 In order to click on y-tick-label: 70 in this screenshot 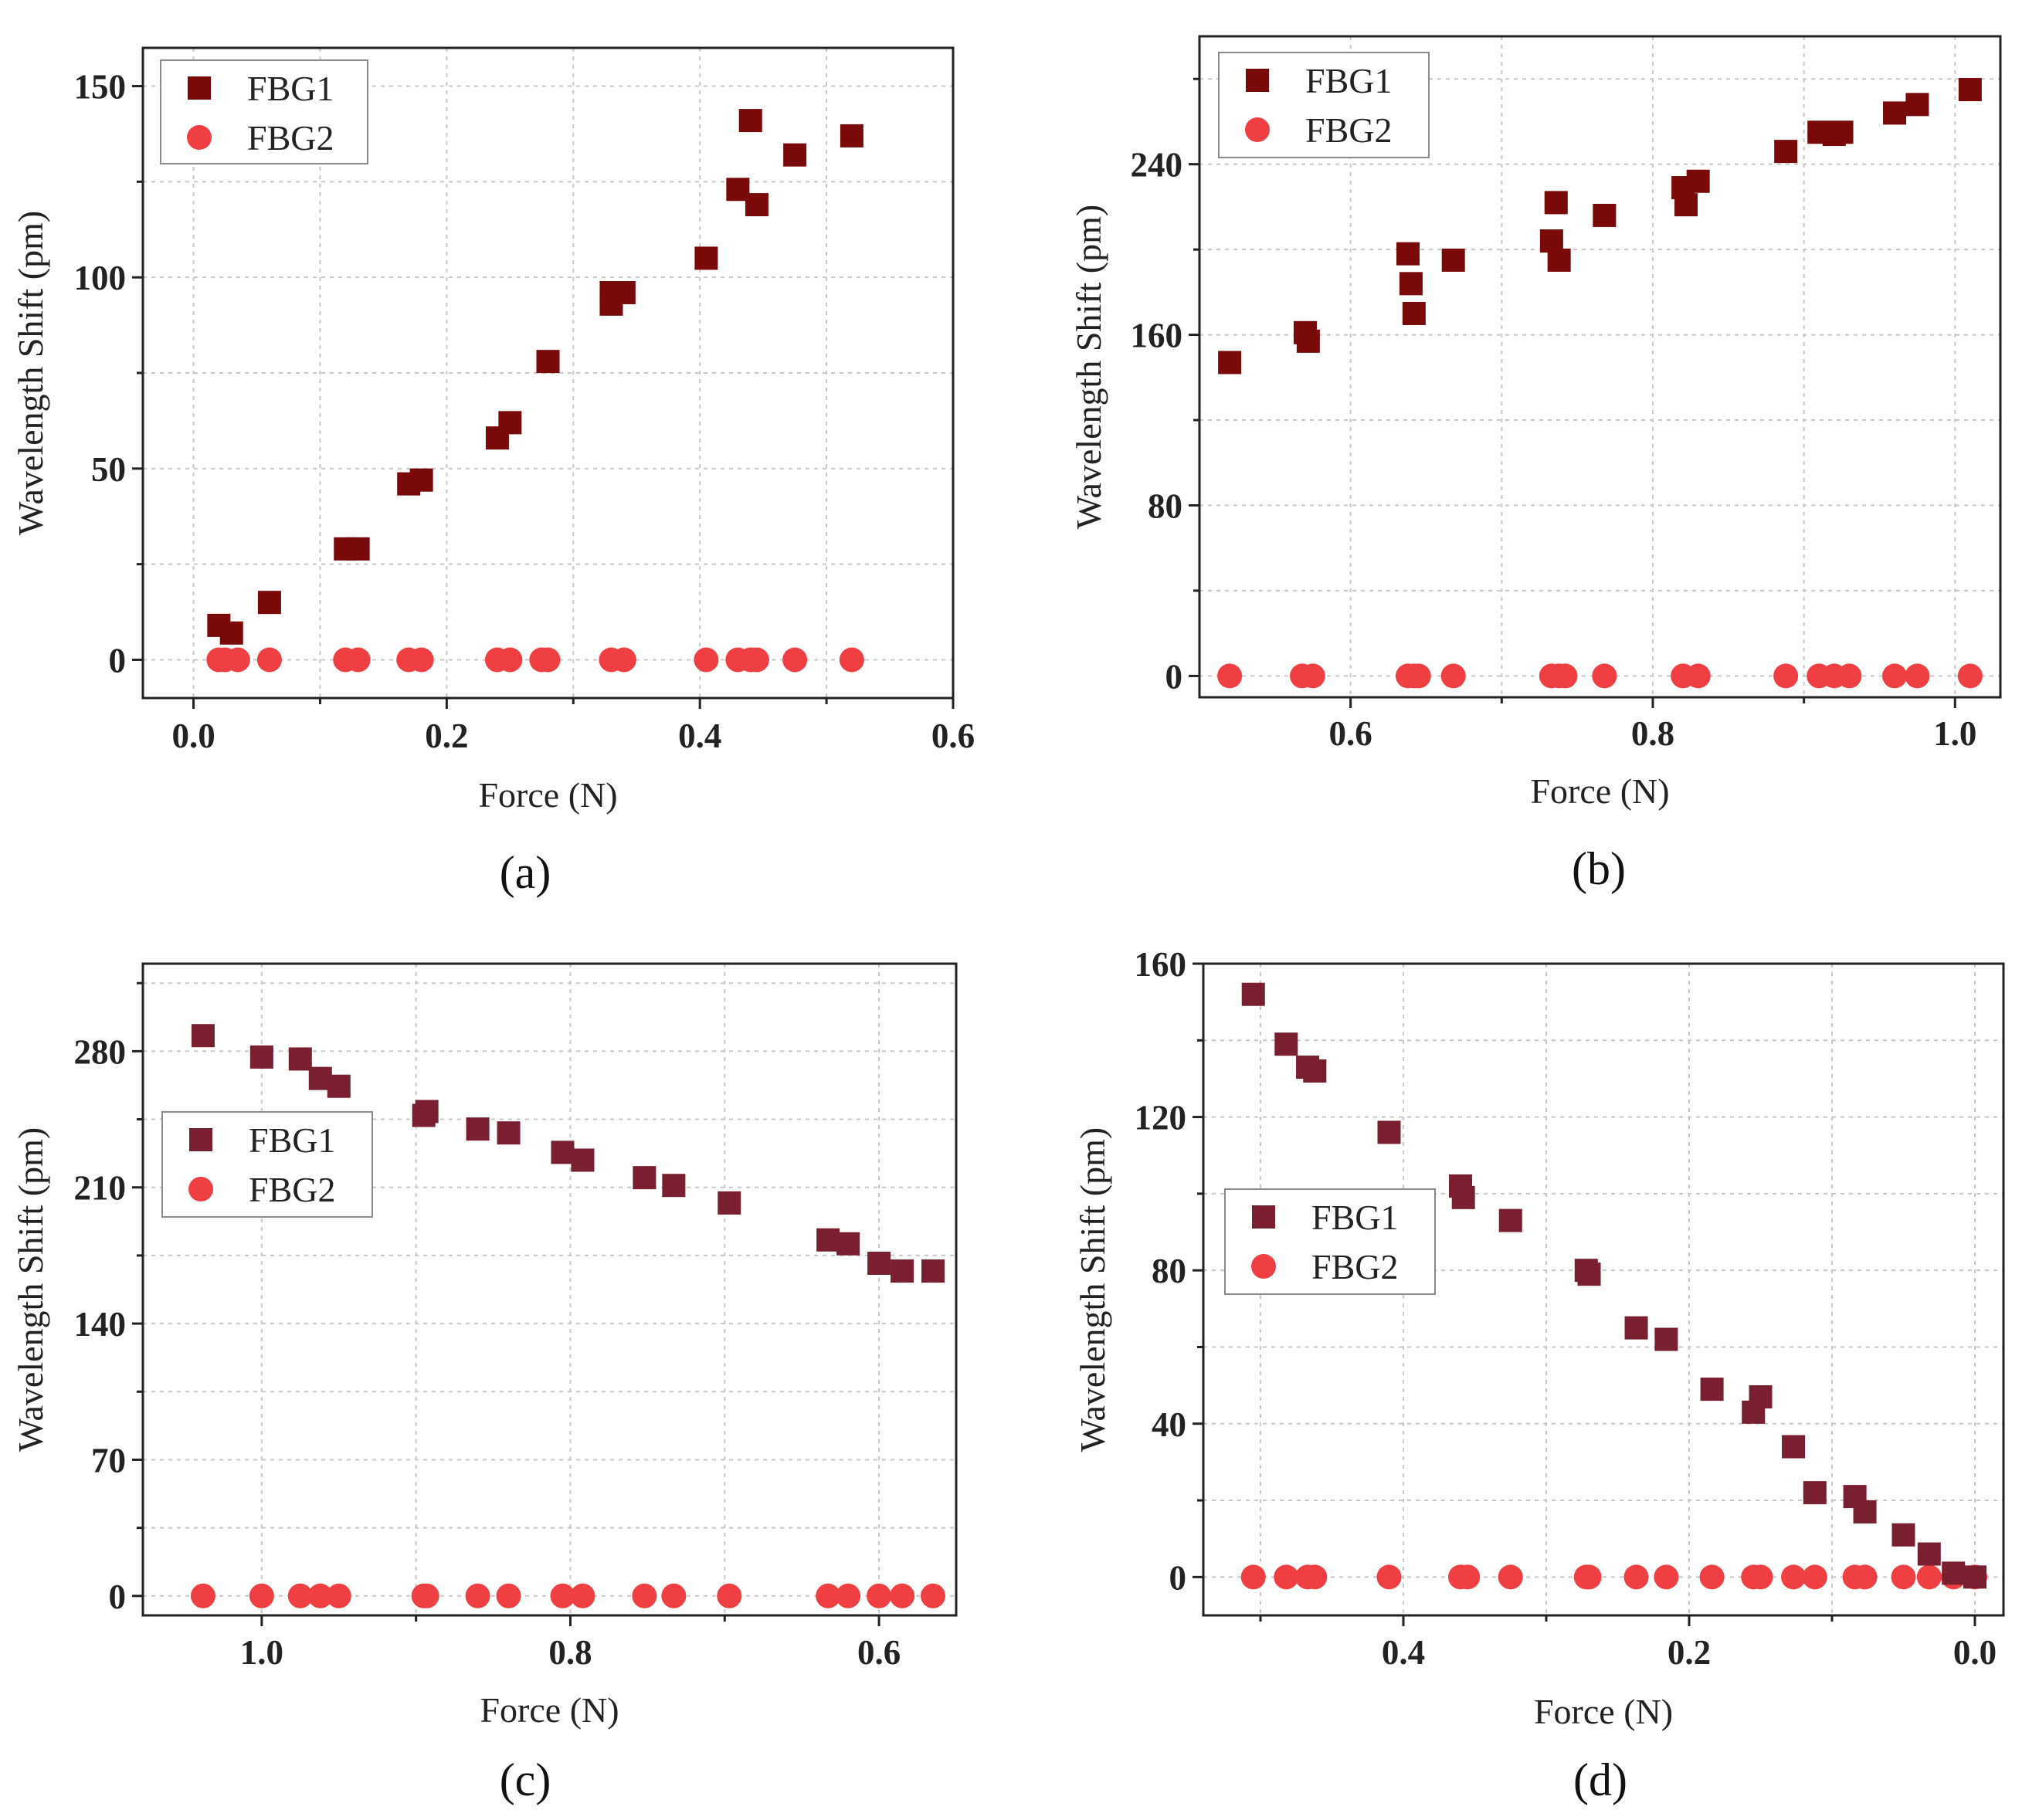, I will do `click(108, 1460)`.